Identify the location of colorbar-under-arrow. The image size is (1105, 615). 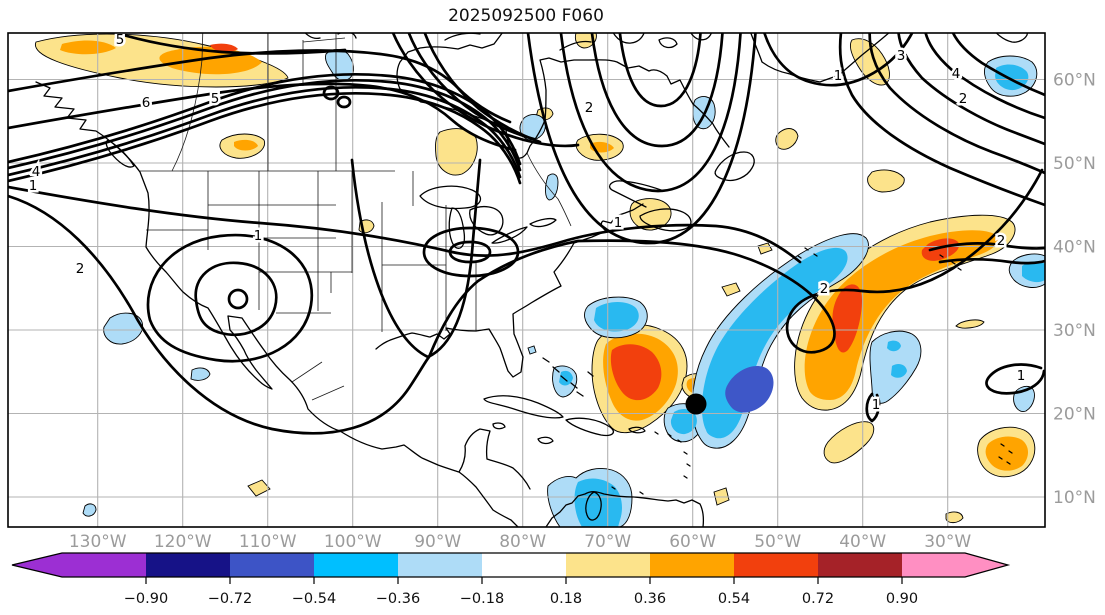
(37, 565).